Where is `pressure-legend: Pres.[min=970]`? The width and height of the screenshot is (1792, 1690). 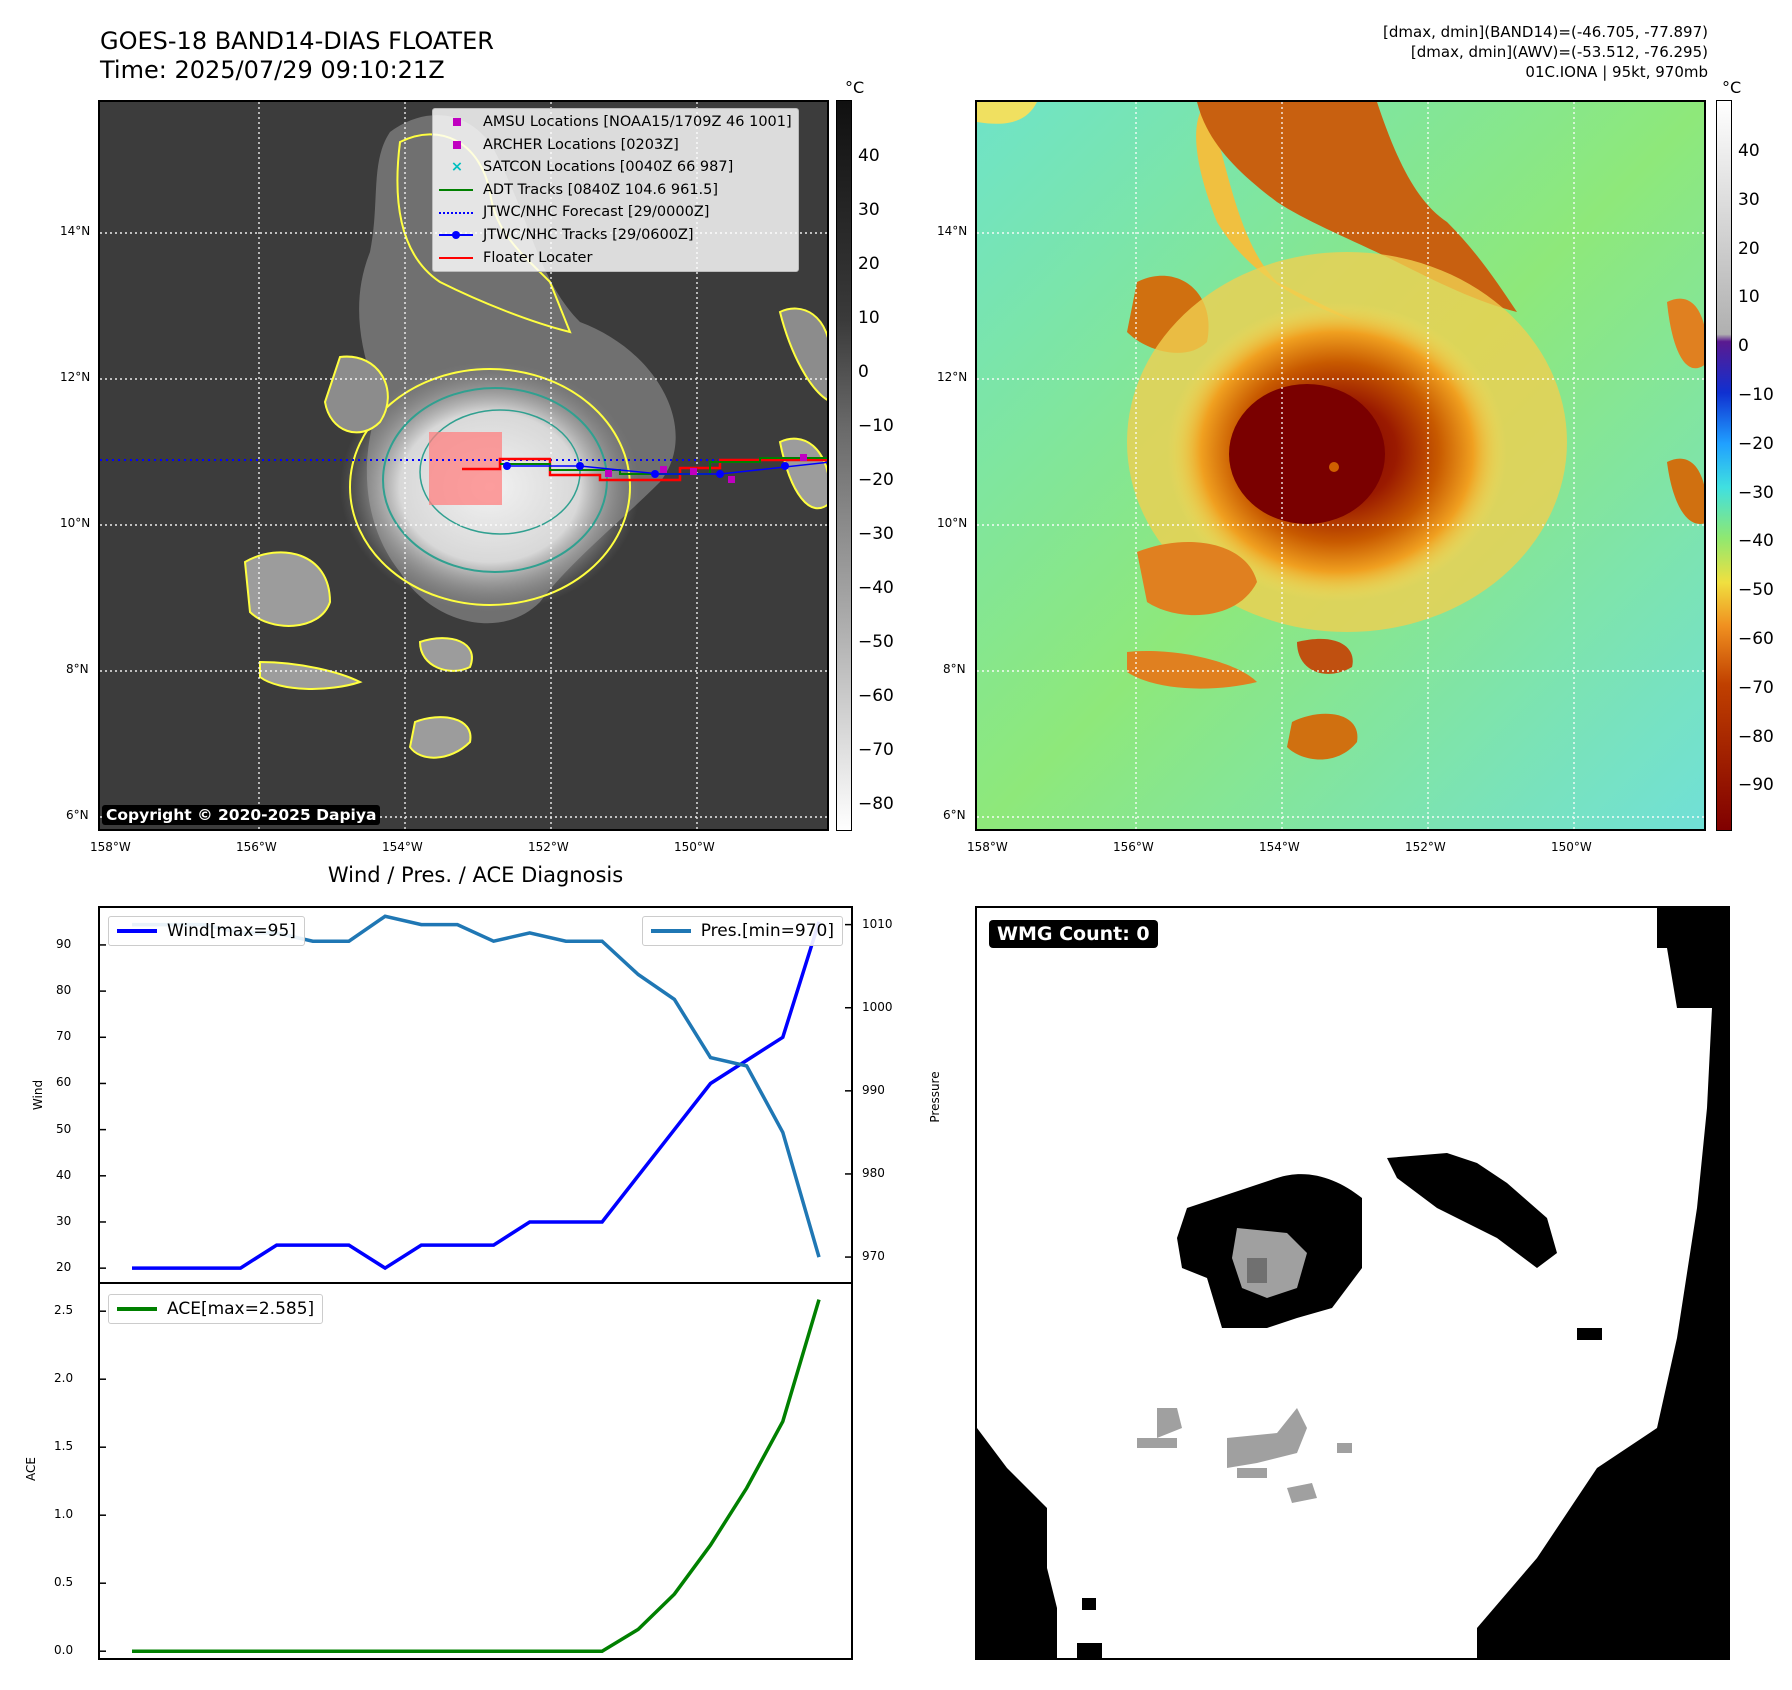
pressure-legend: Pres.[min=970] is located at coordinates (742, 931).